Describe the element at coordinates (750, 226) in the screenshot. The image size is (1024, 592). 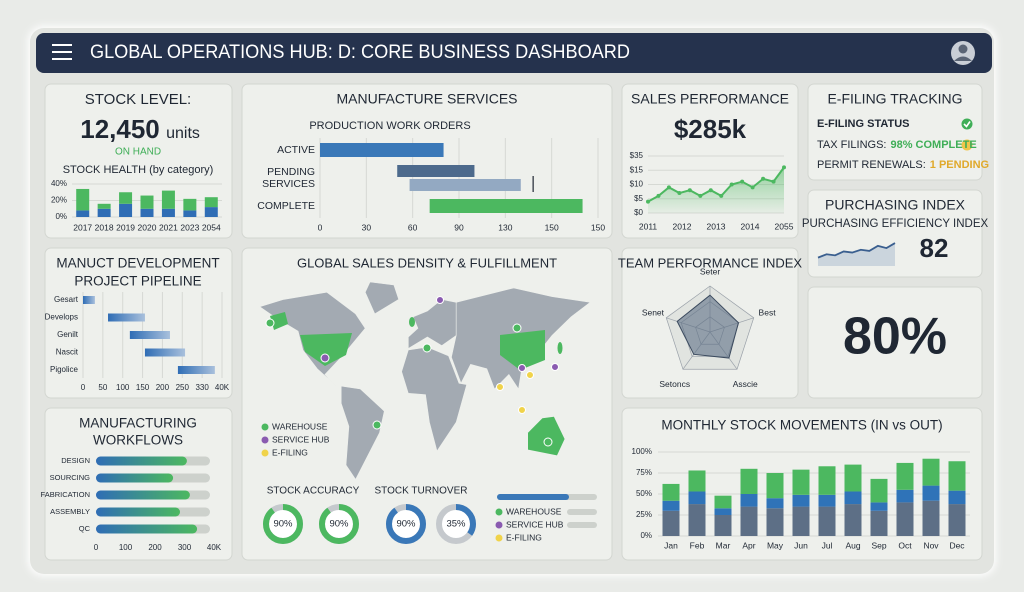
I see `x-tick-label: 2014` at that location.